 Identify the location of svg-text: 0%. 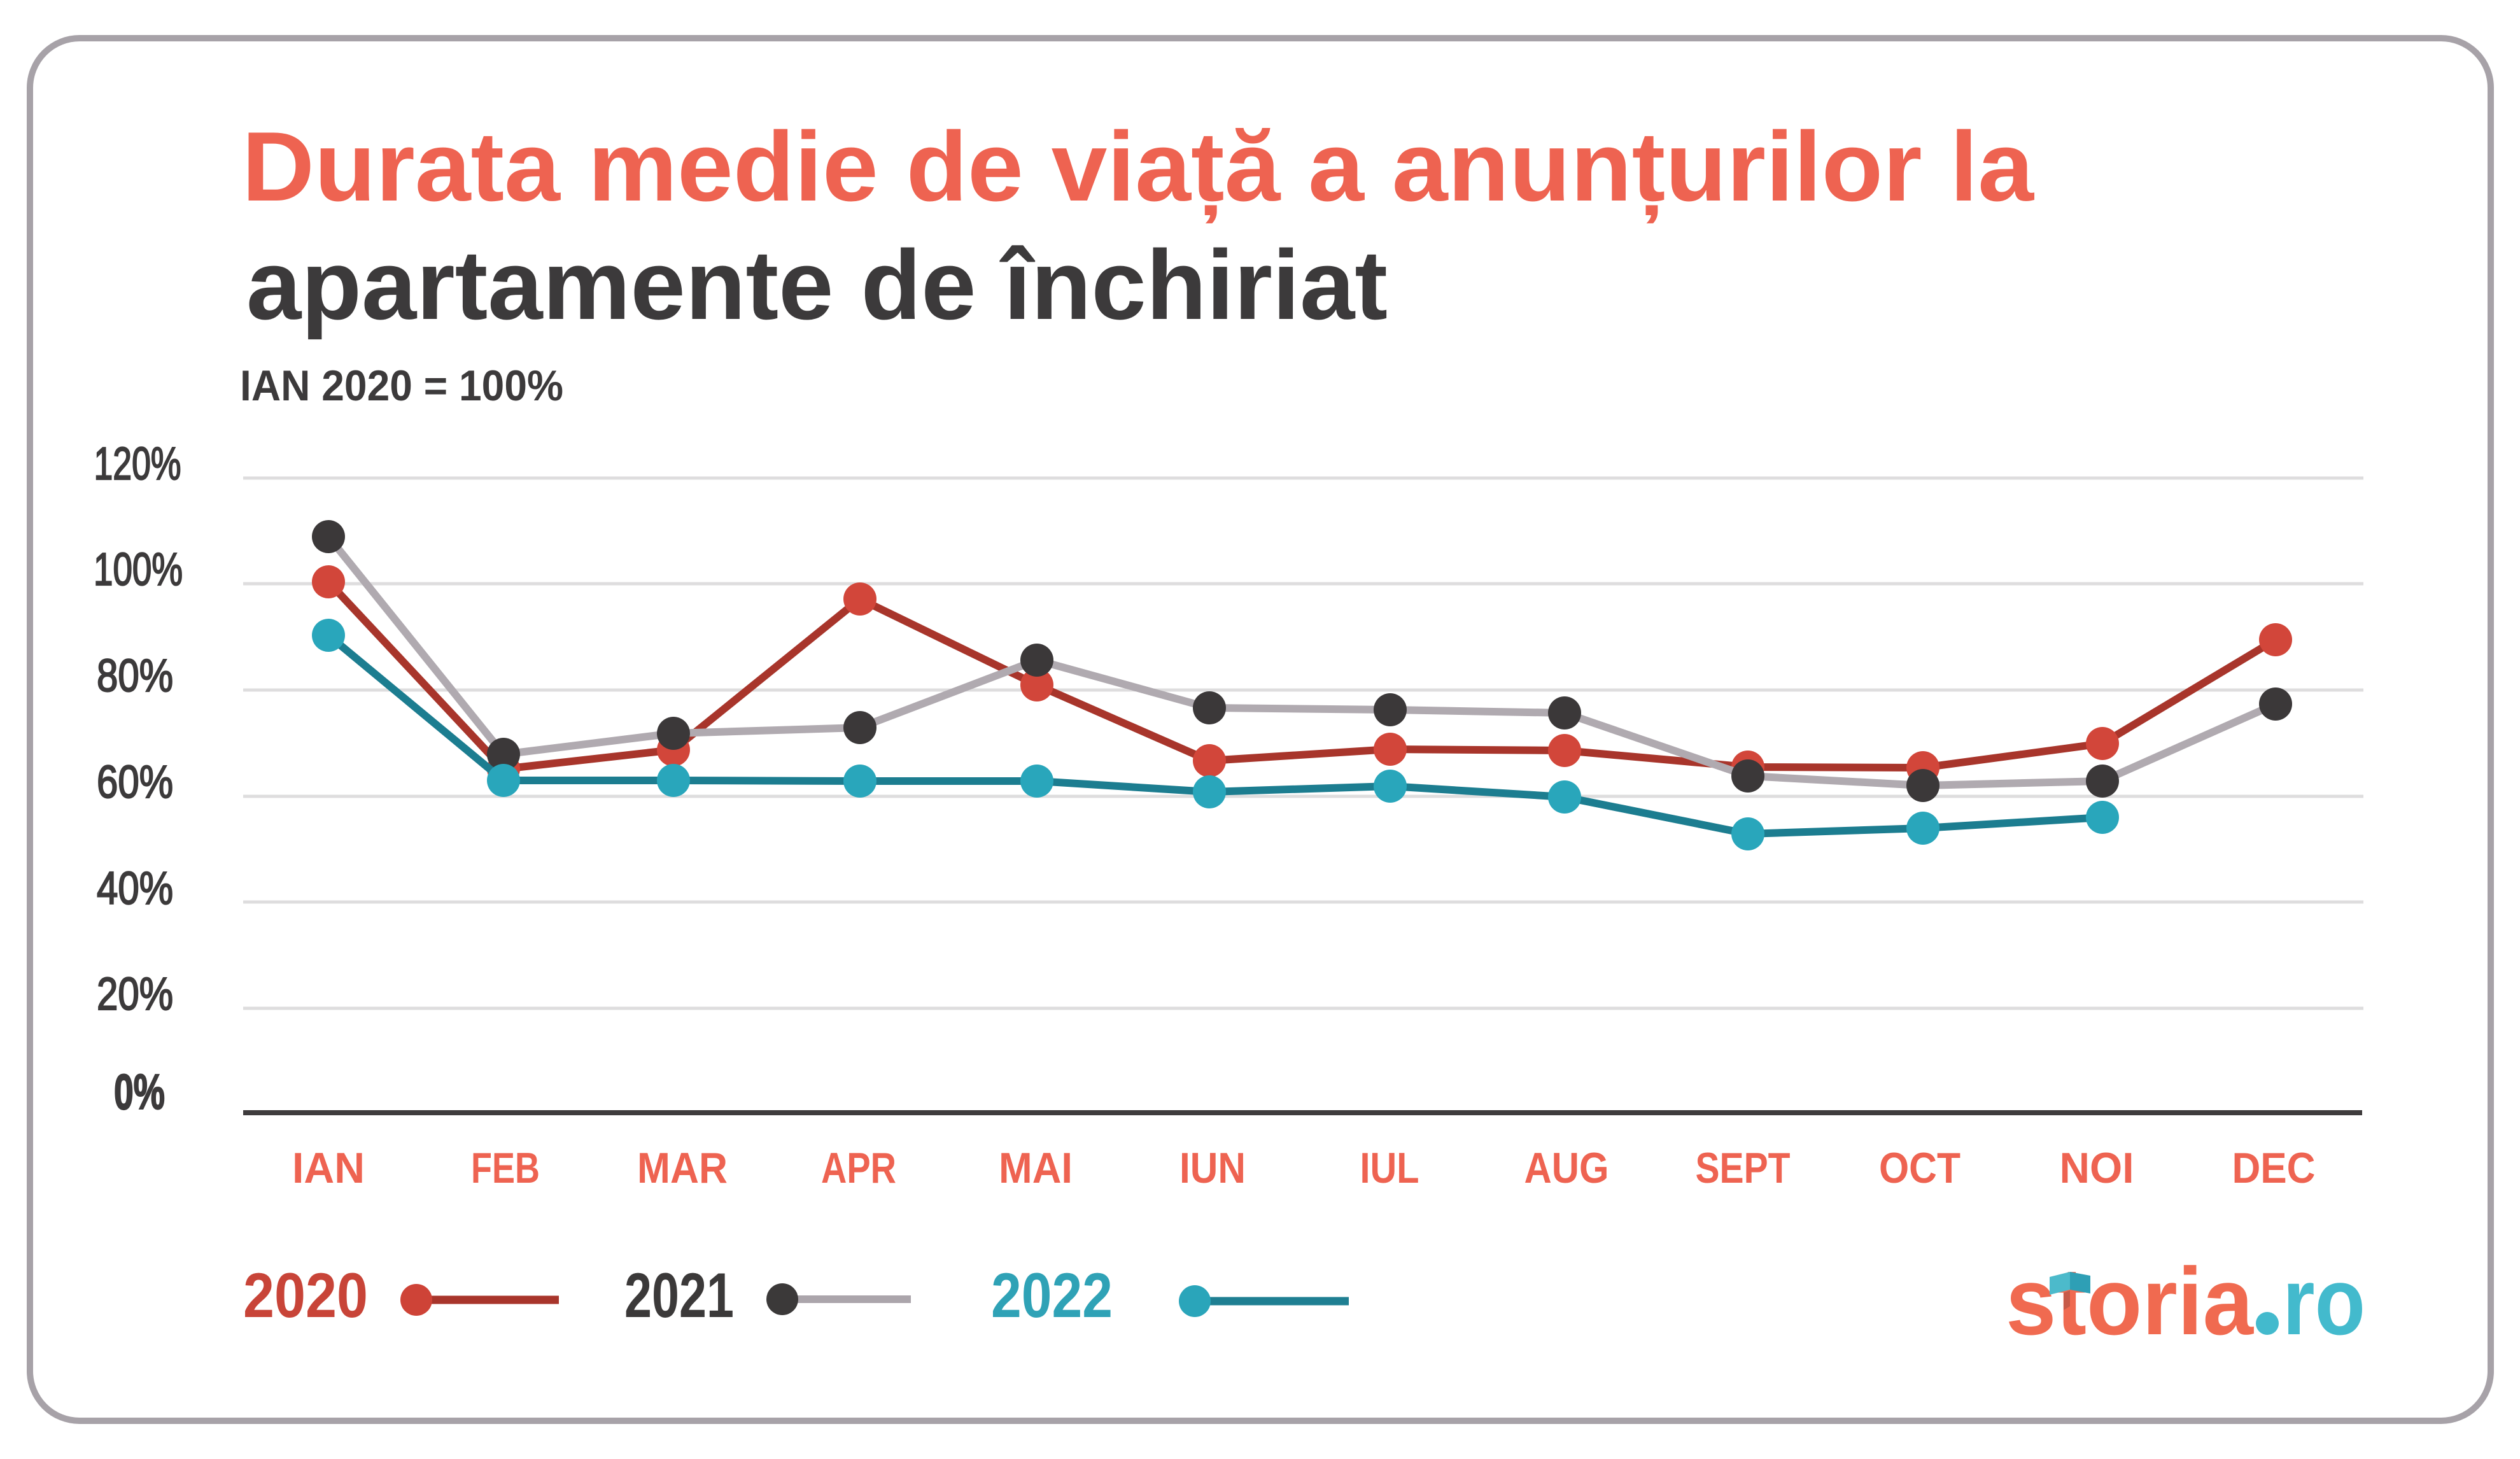
(139, 1092).